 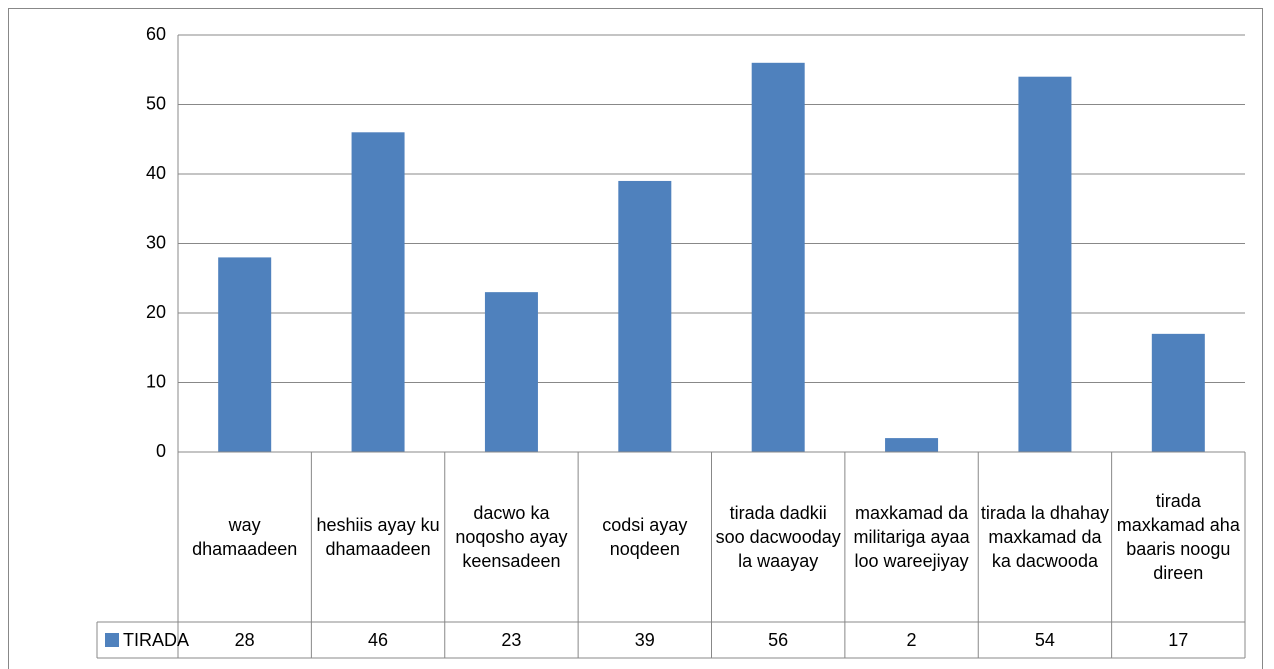 What do you see at coordinates (112, 640) in the screenshot?
I see `legend-swatch` at bounding box center [112, 640].